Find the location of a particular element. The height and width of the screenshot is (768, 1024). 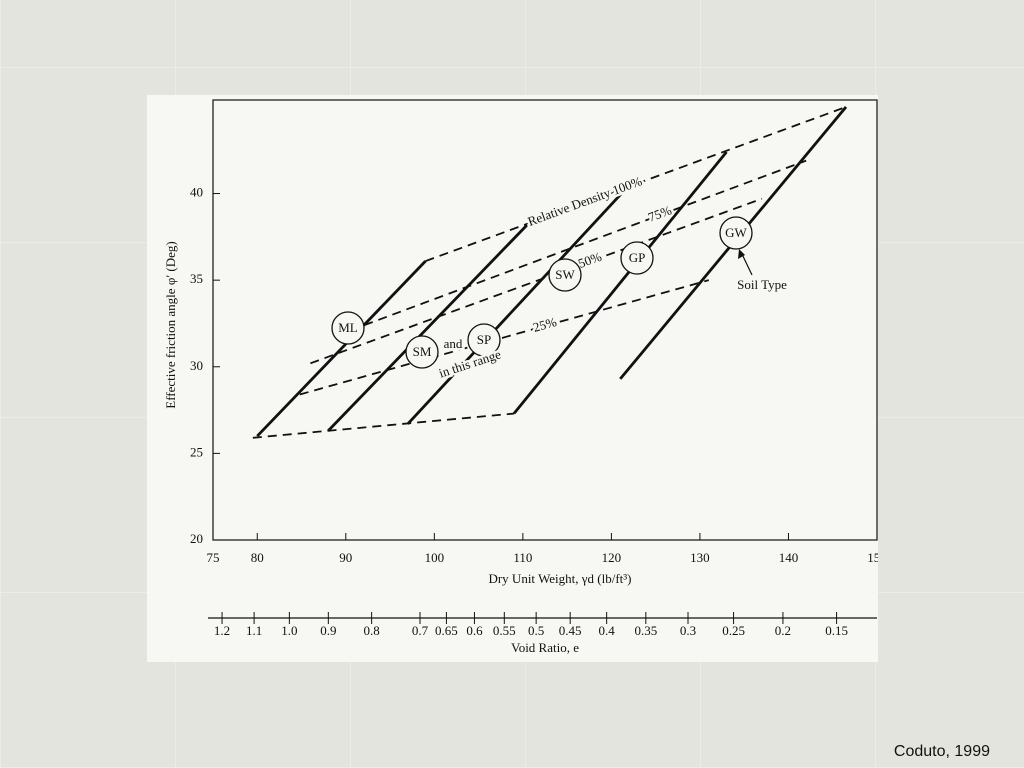

x-tick-label: 140 is located at coordinates (789, 557).